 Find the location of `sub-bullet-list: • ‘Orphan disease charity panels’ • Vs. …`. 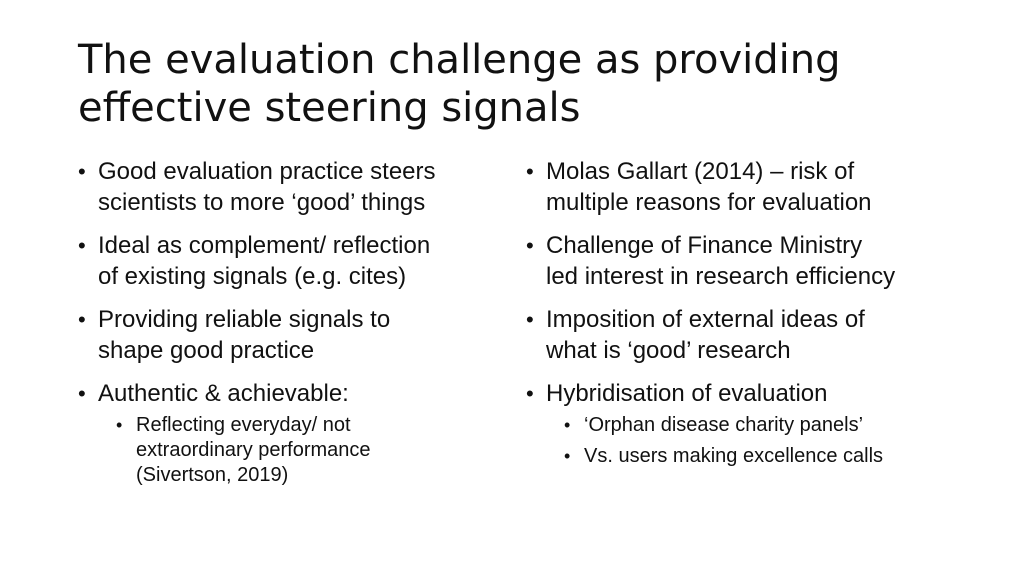

sub-bullet-list: • ‘Orphan disease charity panels’ • Vs. … is located at coordinates (751, 441).